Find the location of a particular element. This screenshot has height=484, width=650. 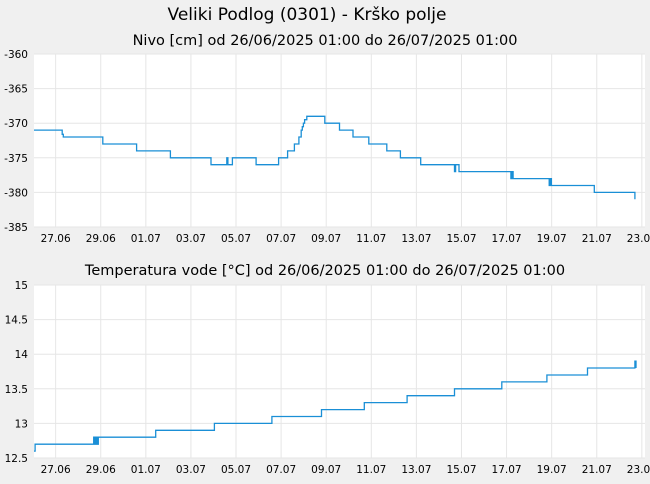

y-tick-label: -375 is located at coordinates (16, 159).